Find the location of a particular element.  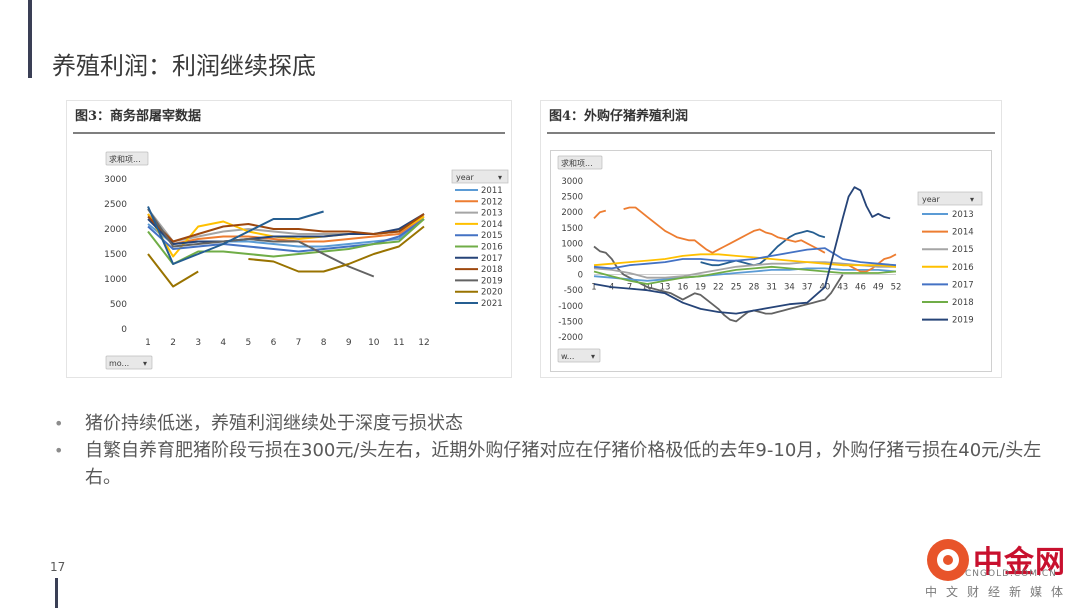

legend-label: 2013 is located at coordinates (492, 214).